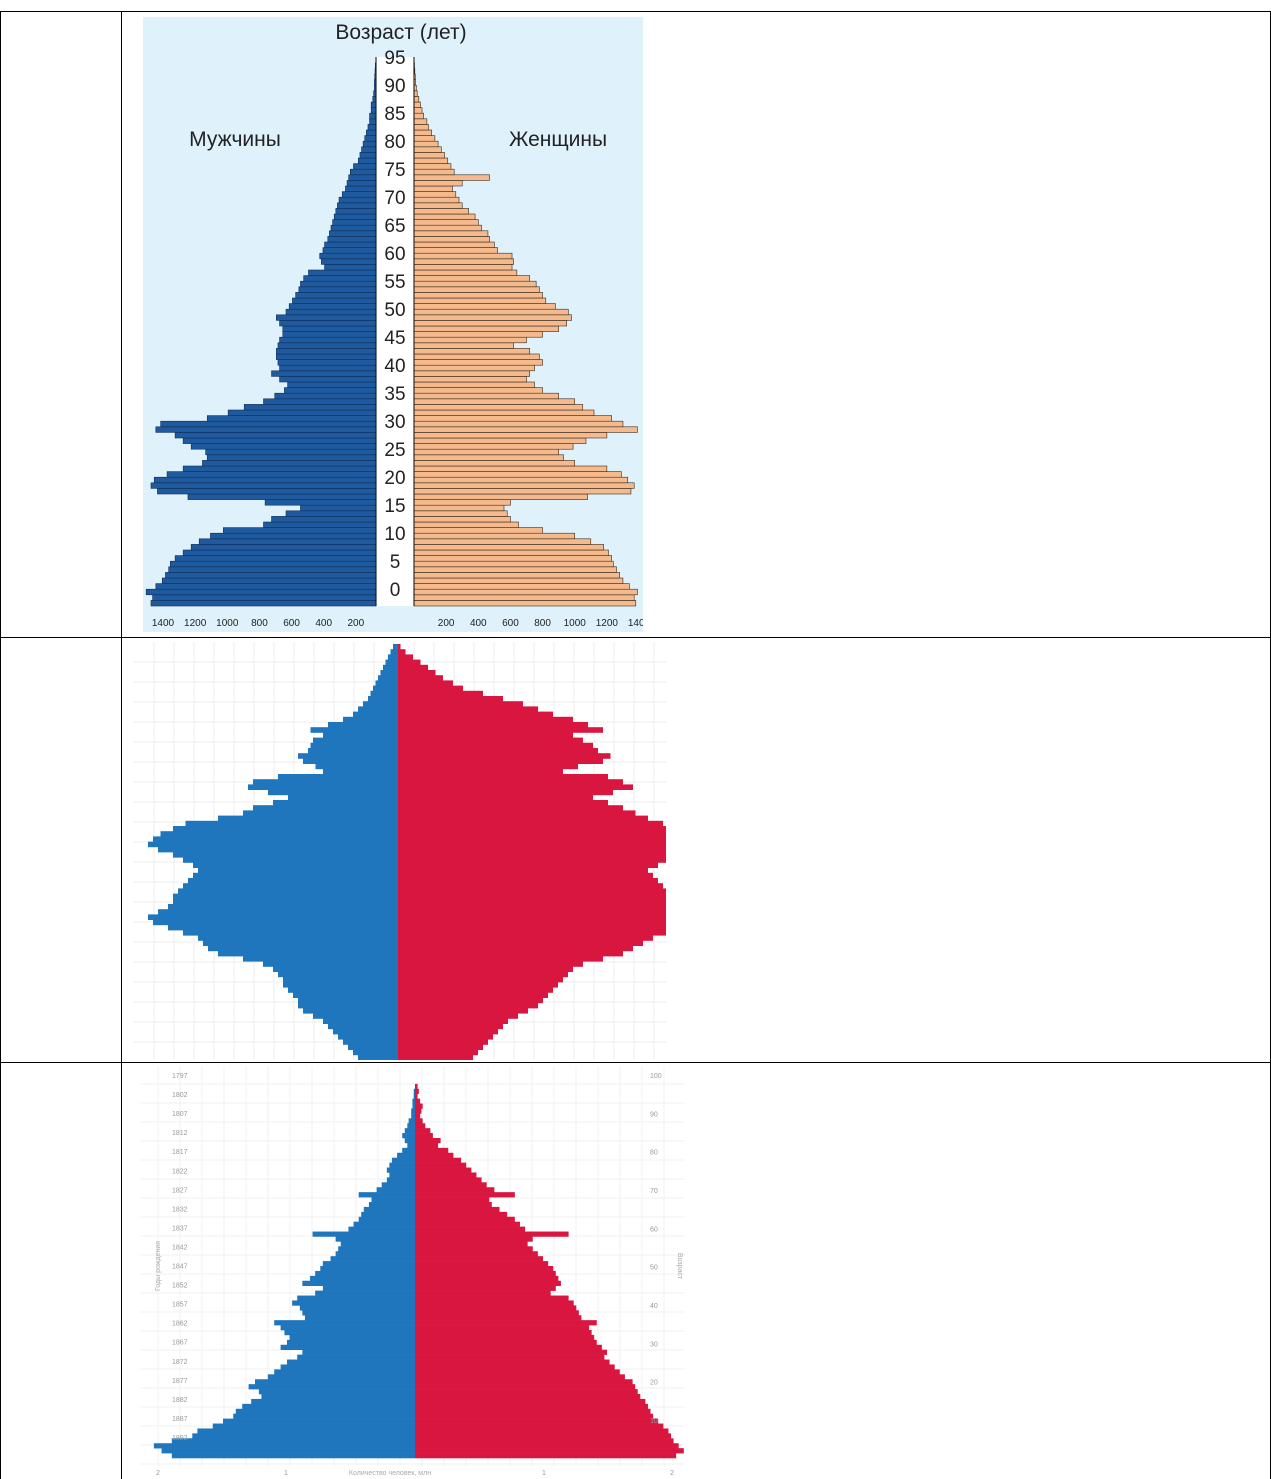 The image size is (1271, 1479). Describe the element at coordinates (180, 1152) in the screenshot. I see `left-axis-label: 1817` at that location.